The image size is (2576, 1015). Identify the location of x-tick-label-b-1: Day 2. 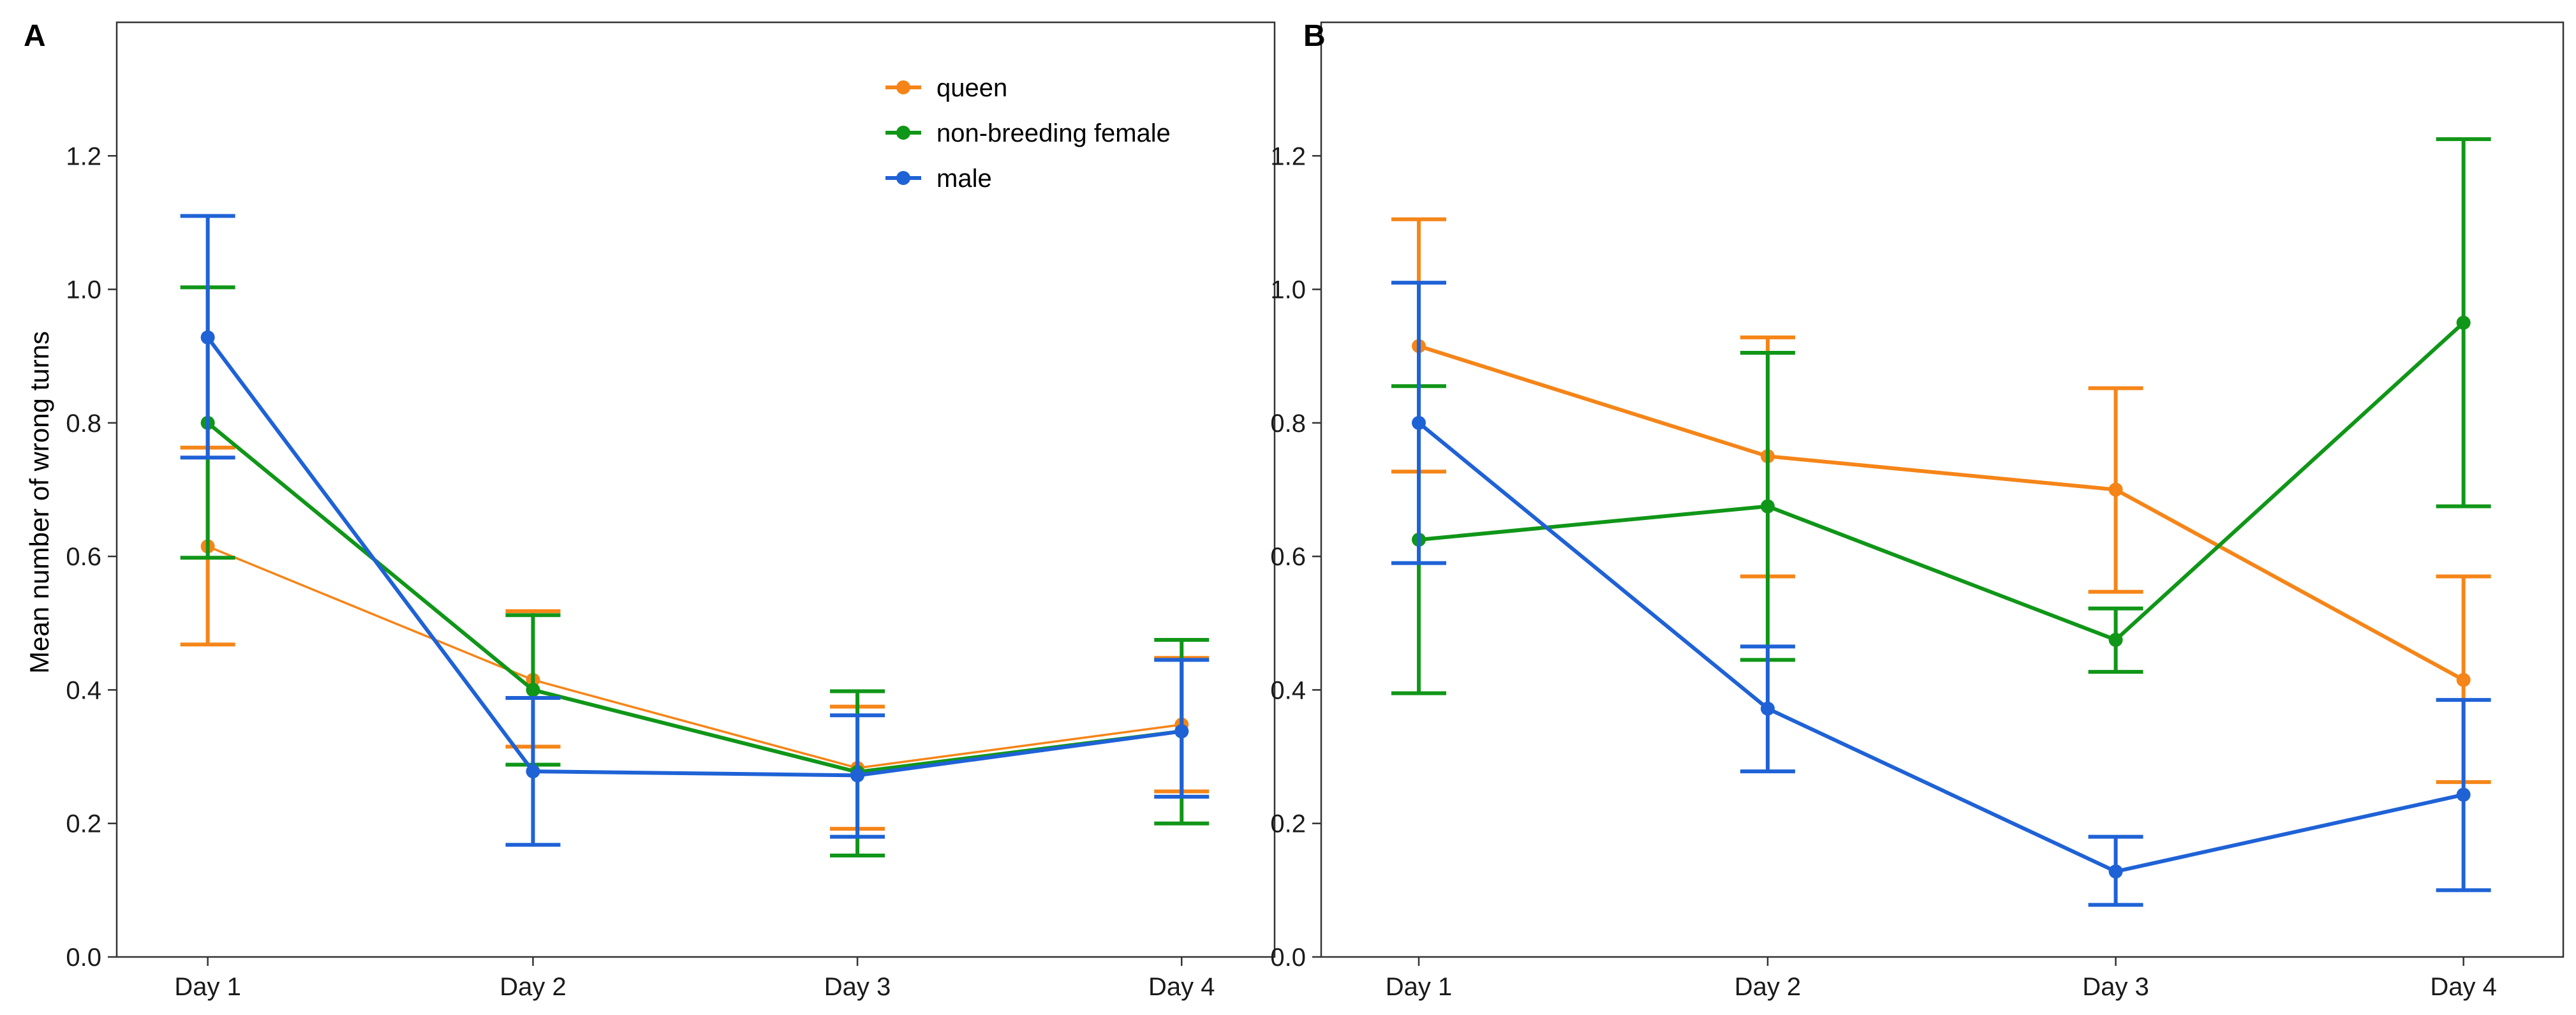
(1768, 987).